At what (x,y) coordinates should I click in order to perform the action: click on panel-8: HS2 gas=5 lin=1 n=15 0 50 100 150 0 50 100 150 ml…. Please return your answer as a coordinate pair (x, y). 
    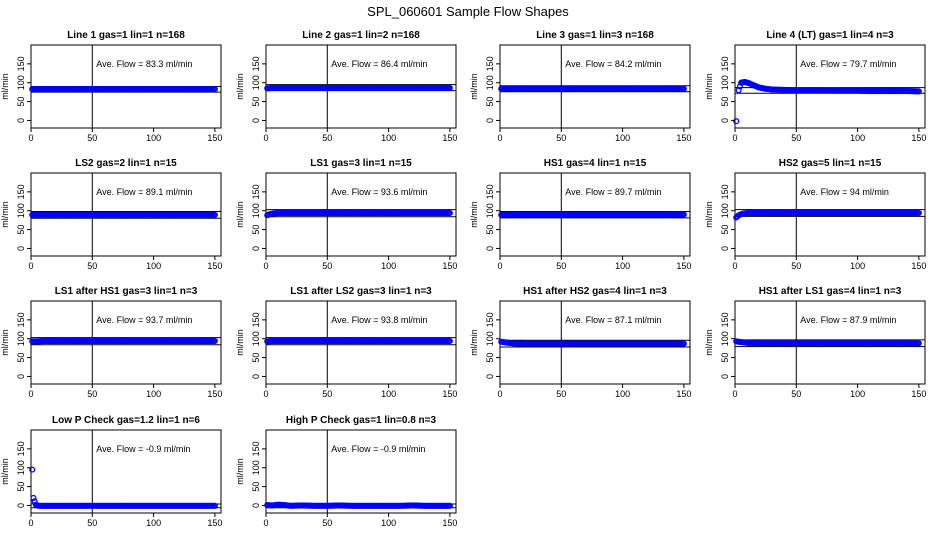
    Looking at the image, I should click on (815, 214).